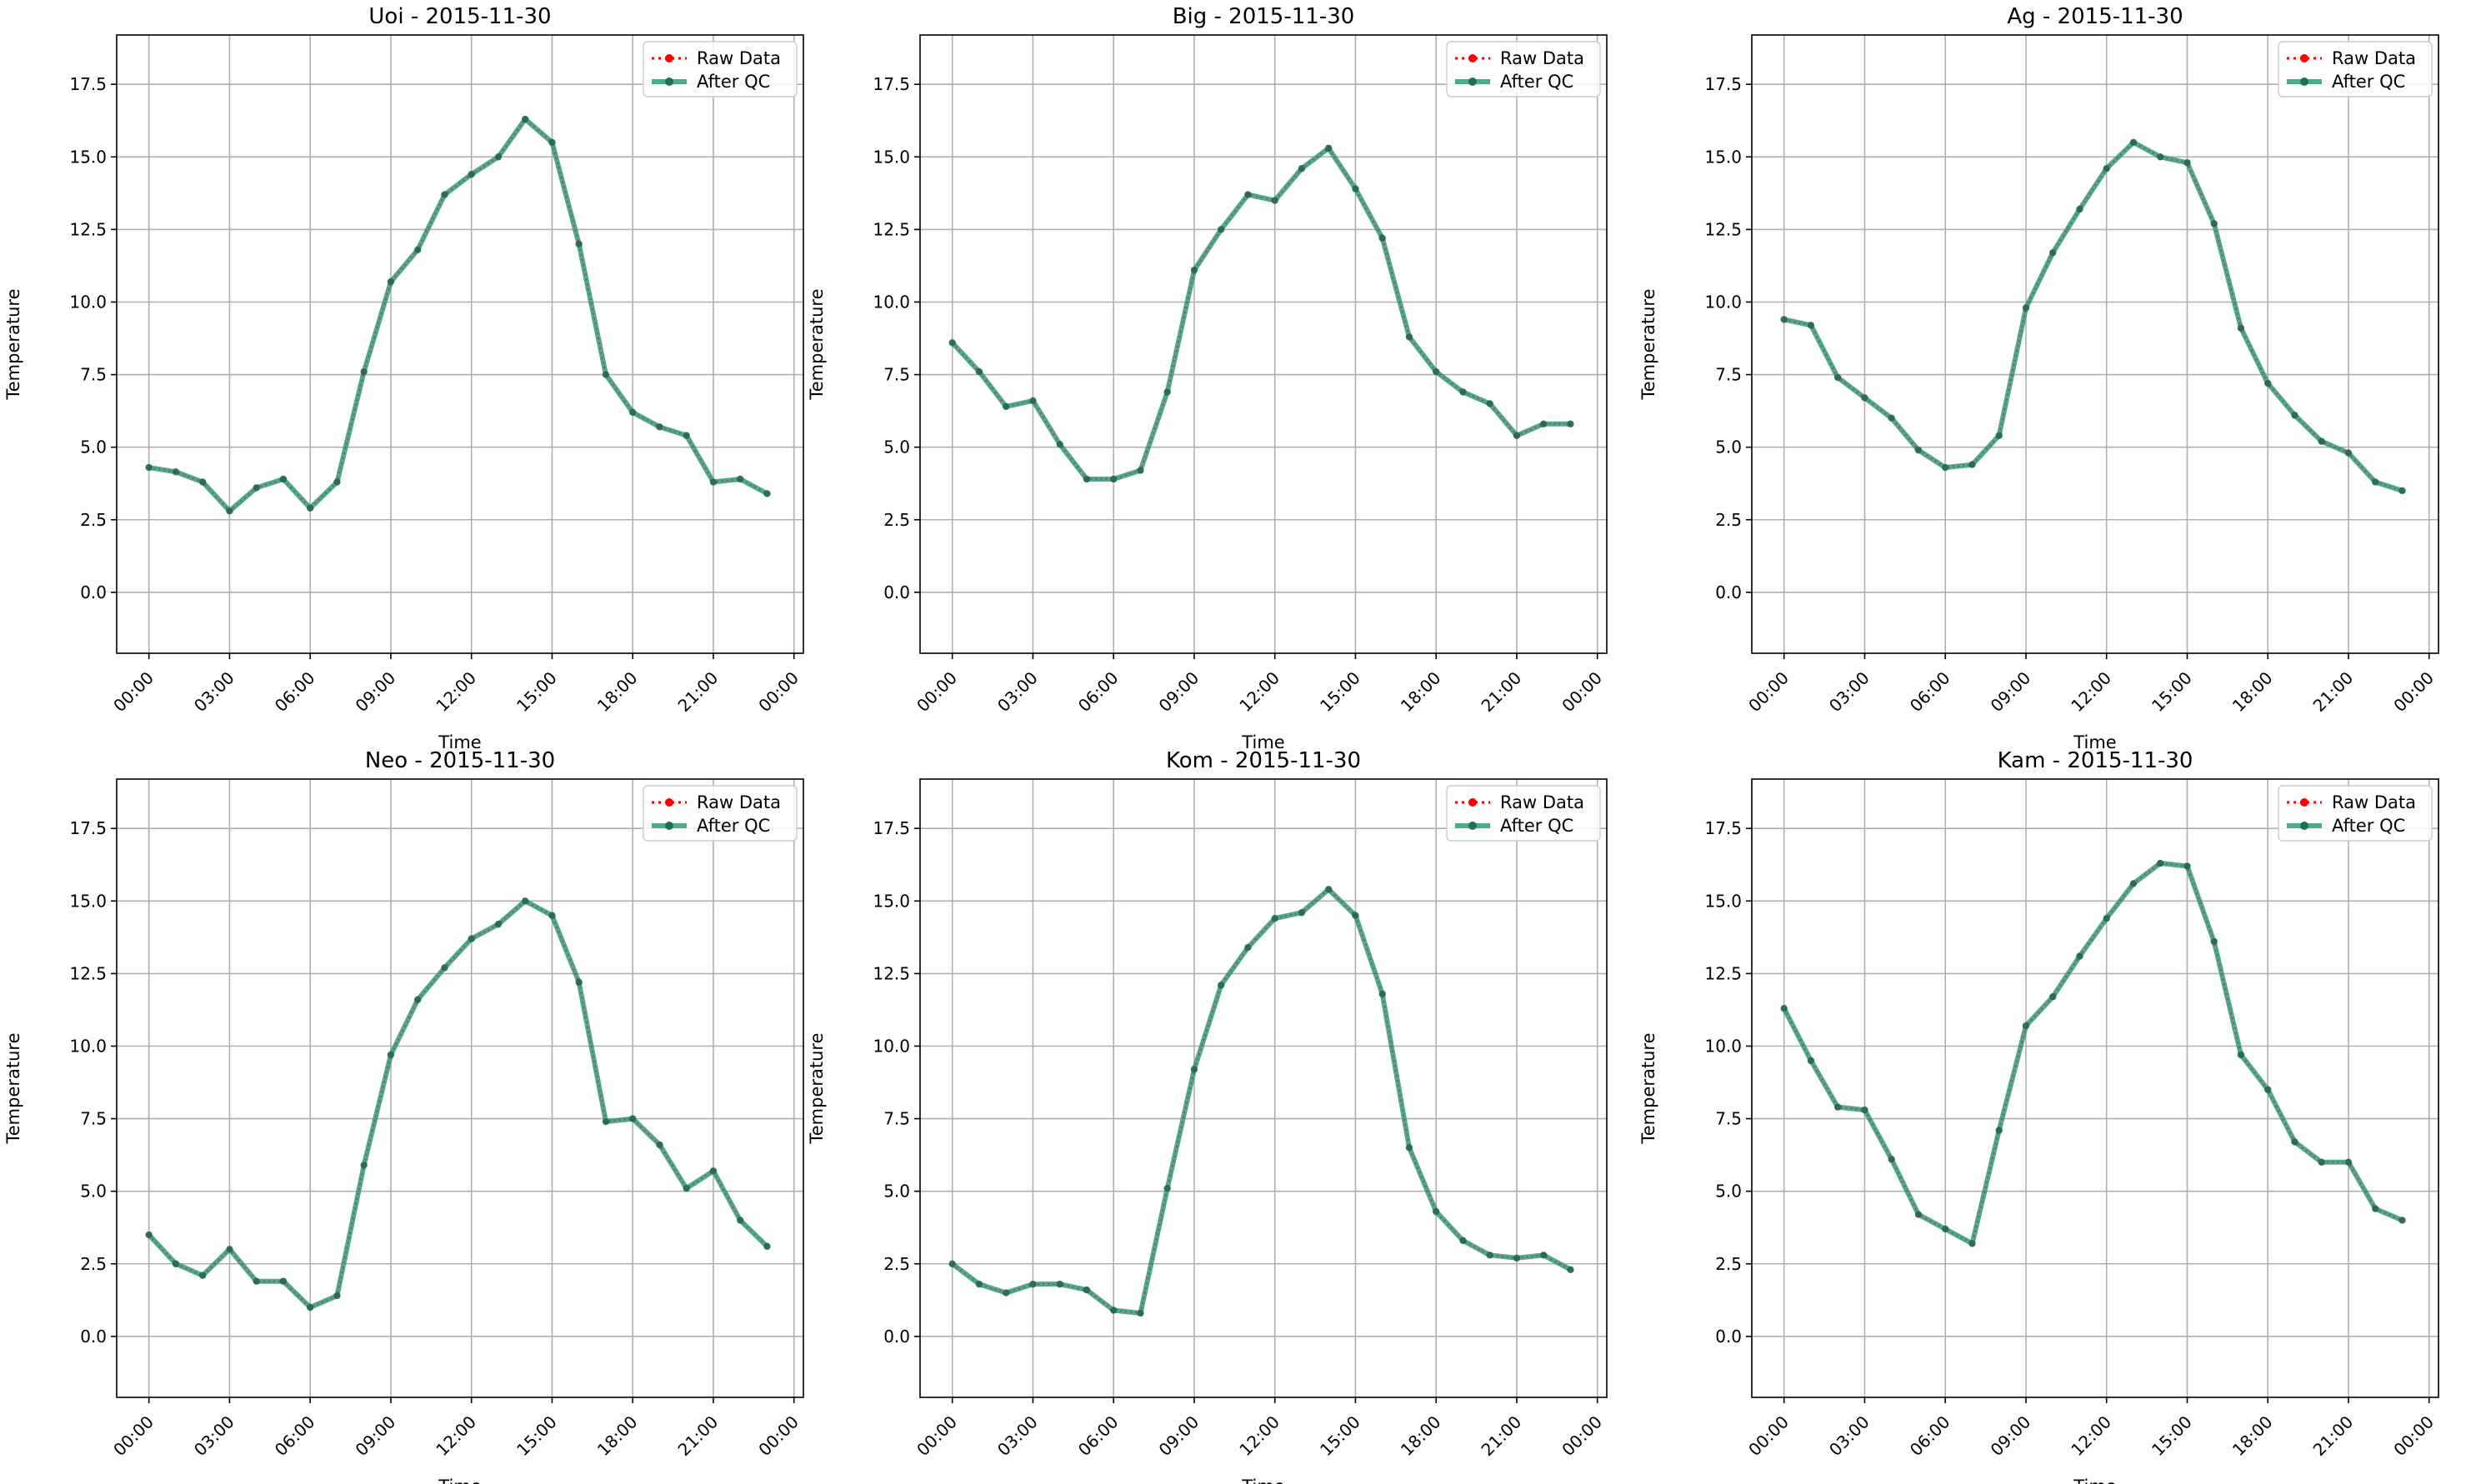 The width and height of the screenshot is (2486, 1484). What do you see at coordinates (1648, 1088) in the screenshot?
I see `y-axis-label: Temperature` at bounding box center [1648, 1088].